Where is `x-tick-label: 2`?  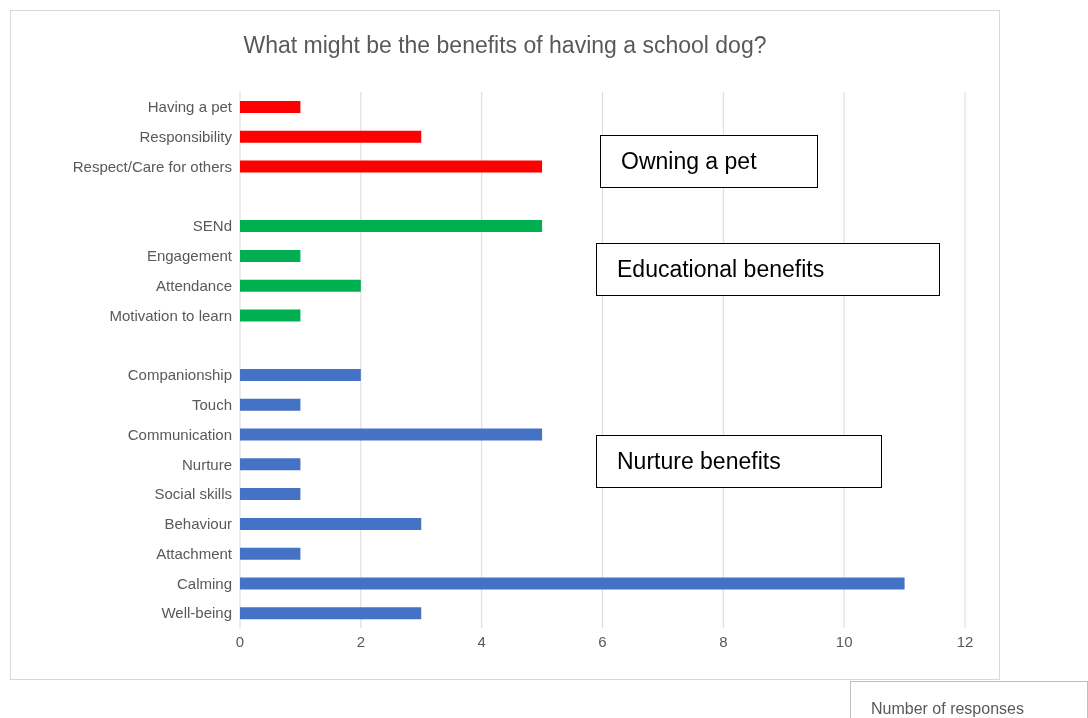 x-tick-label: 2 is located at coordinates (361, 641).